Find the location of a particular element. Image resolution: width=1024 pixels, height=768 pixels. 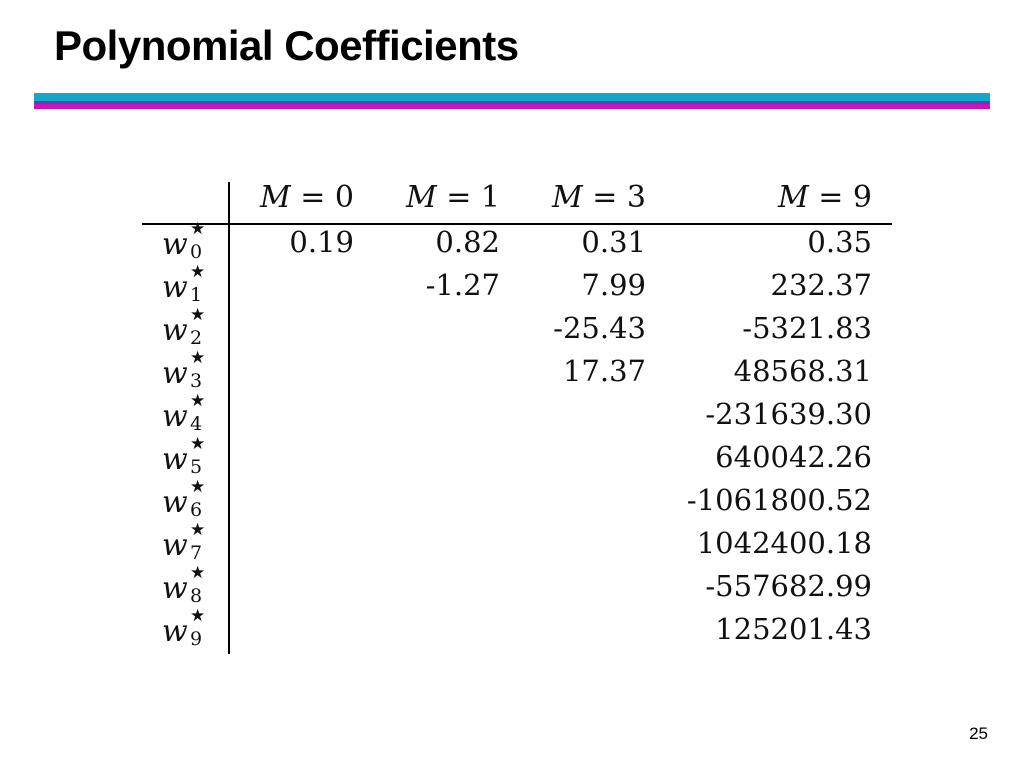

title-rule-cyan is located at coordinates (512, 97).